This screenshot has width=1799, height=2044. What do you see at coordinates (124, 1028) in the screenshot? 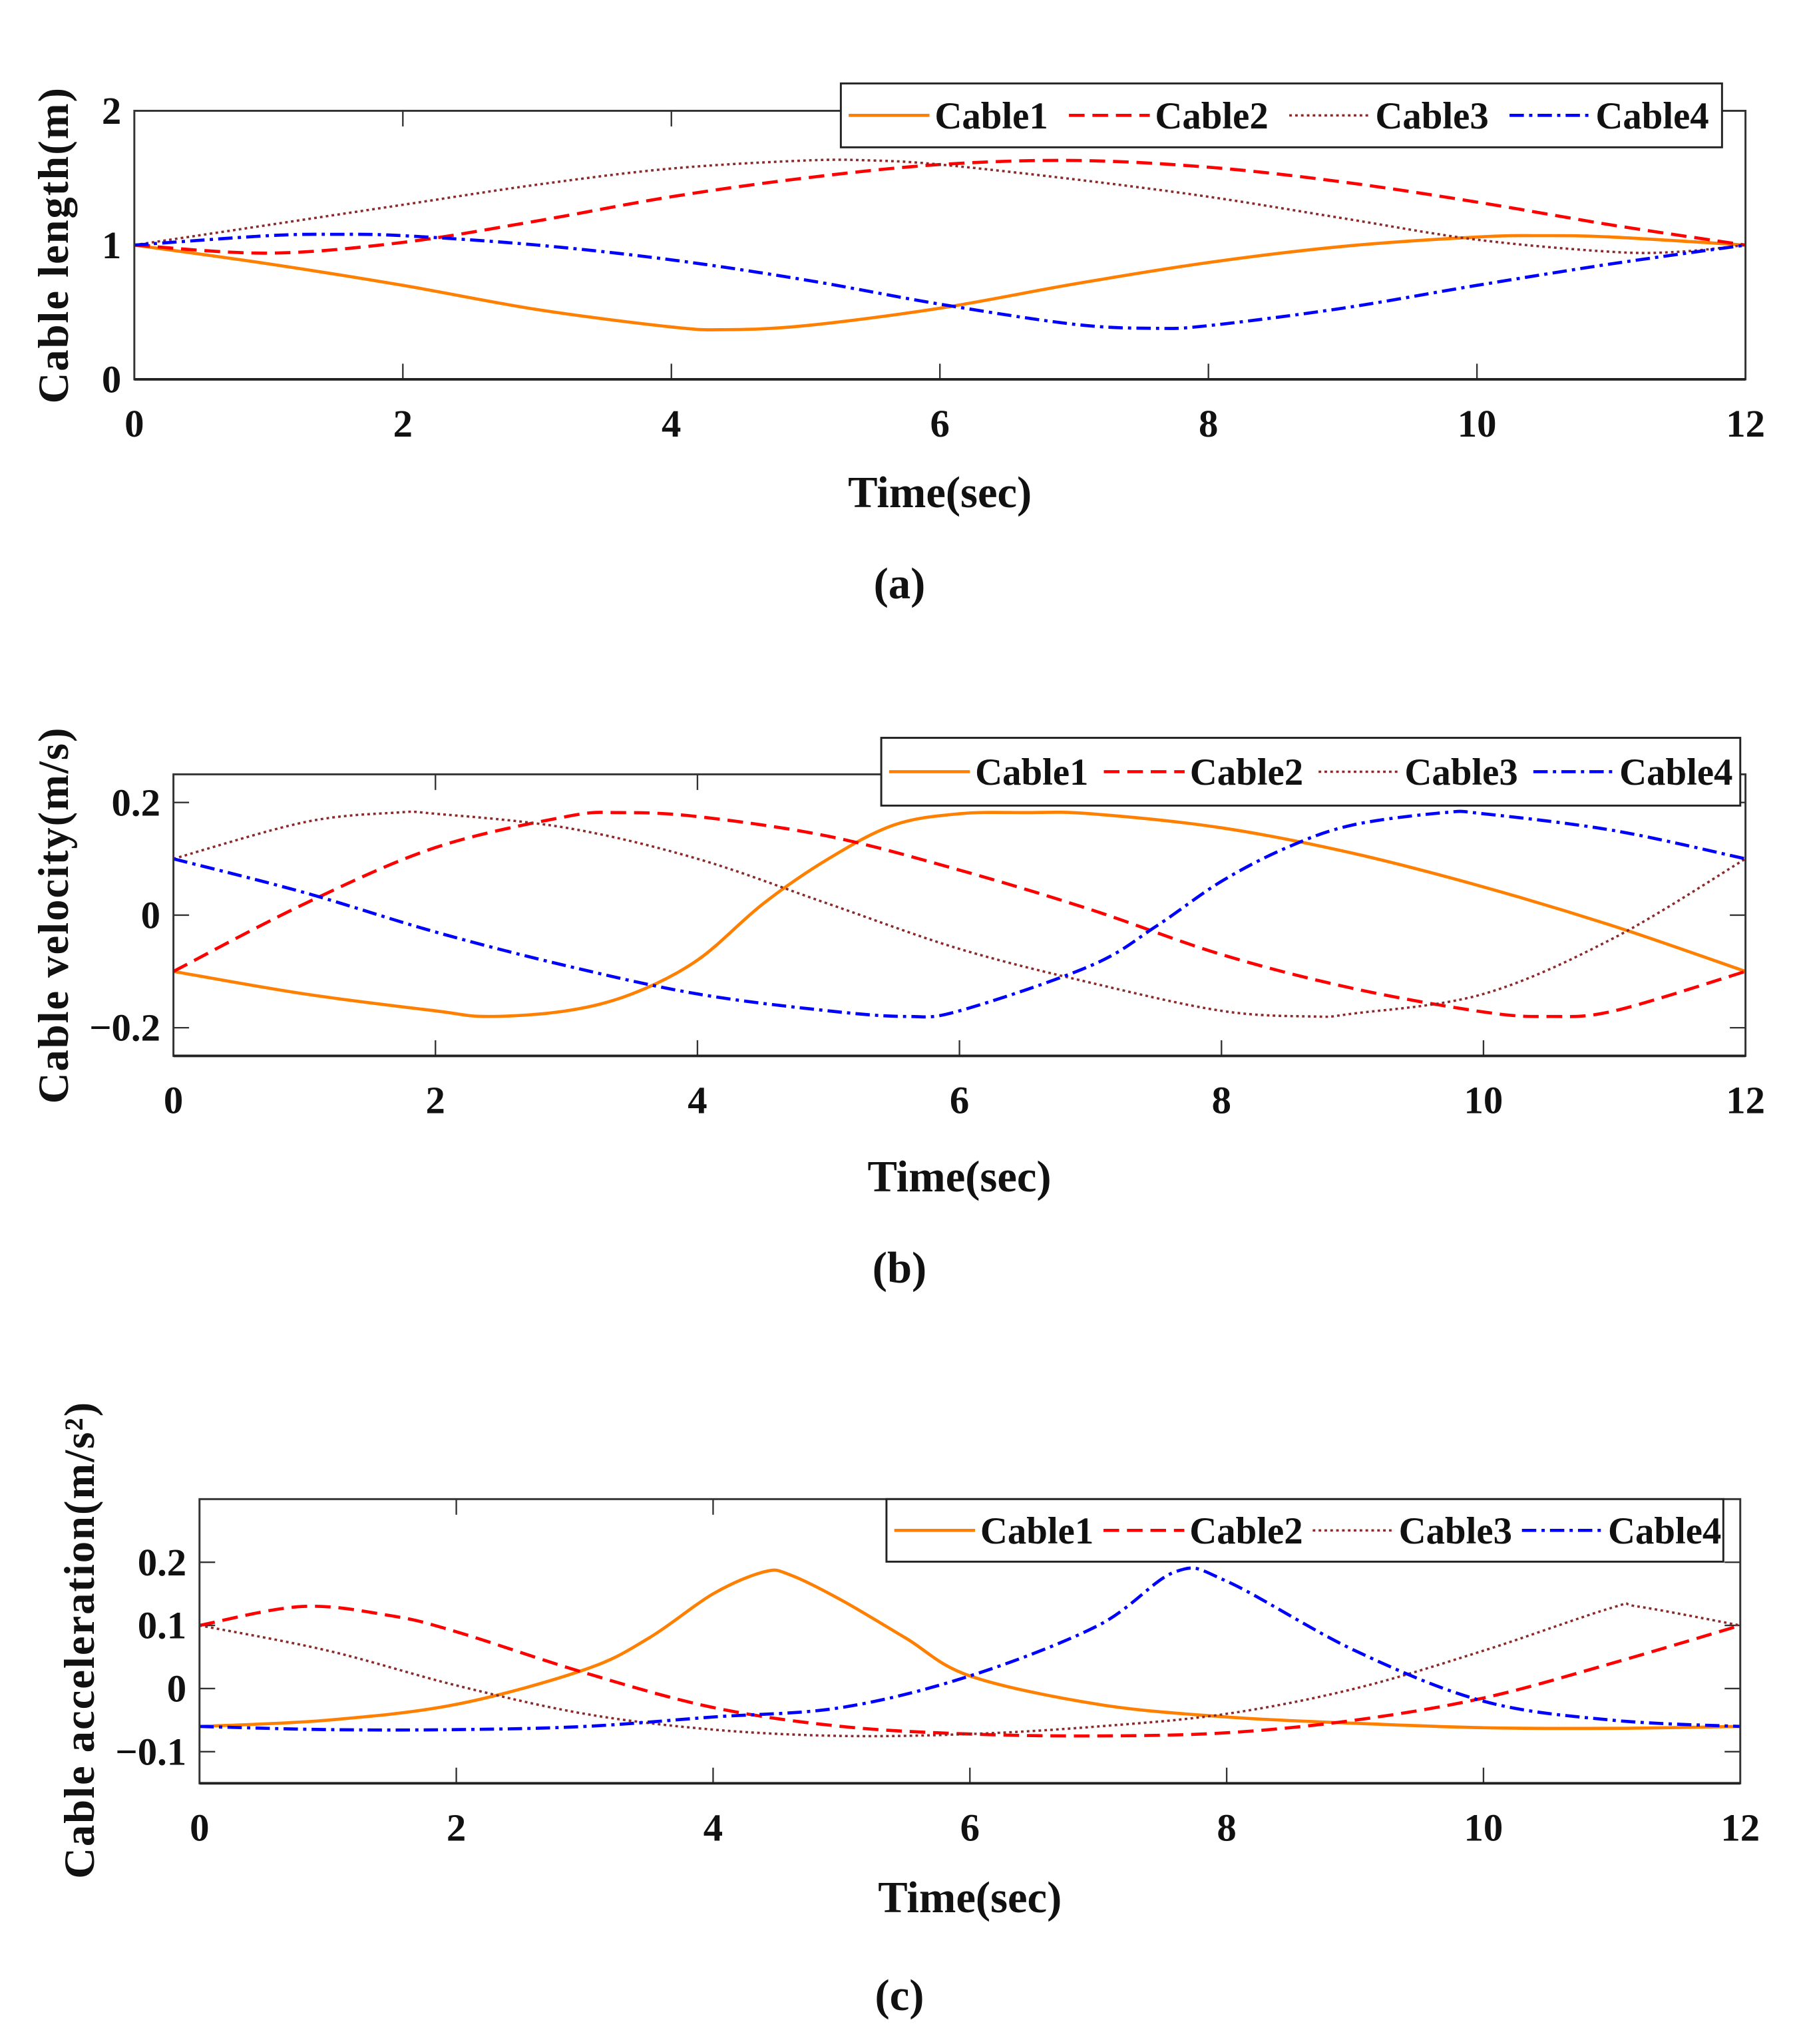
I see `y-tick-label: −0.2` at bounding box center [124, 1028].